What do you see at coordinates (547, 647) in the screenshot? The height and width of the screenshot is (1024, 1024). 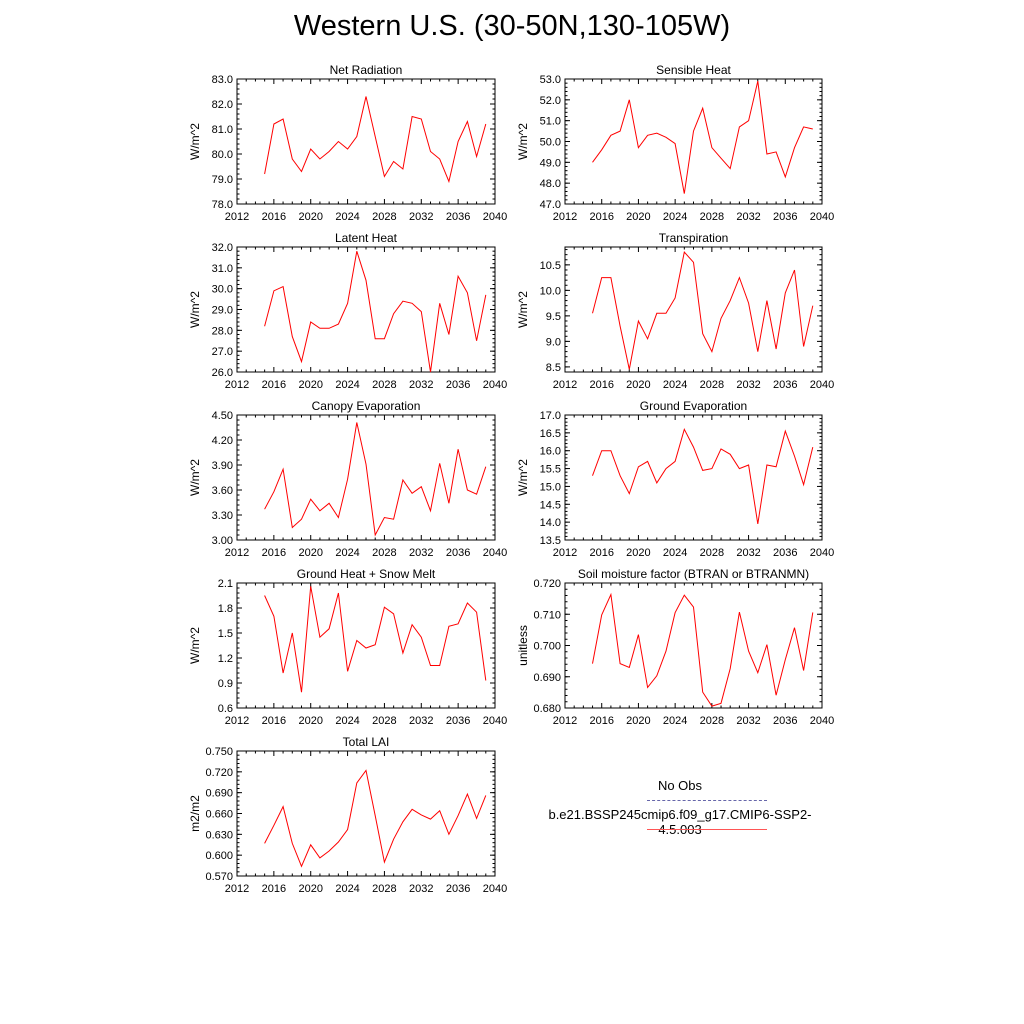 I see `y-tick-label: 0.700` at bounding box center [547, 647].